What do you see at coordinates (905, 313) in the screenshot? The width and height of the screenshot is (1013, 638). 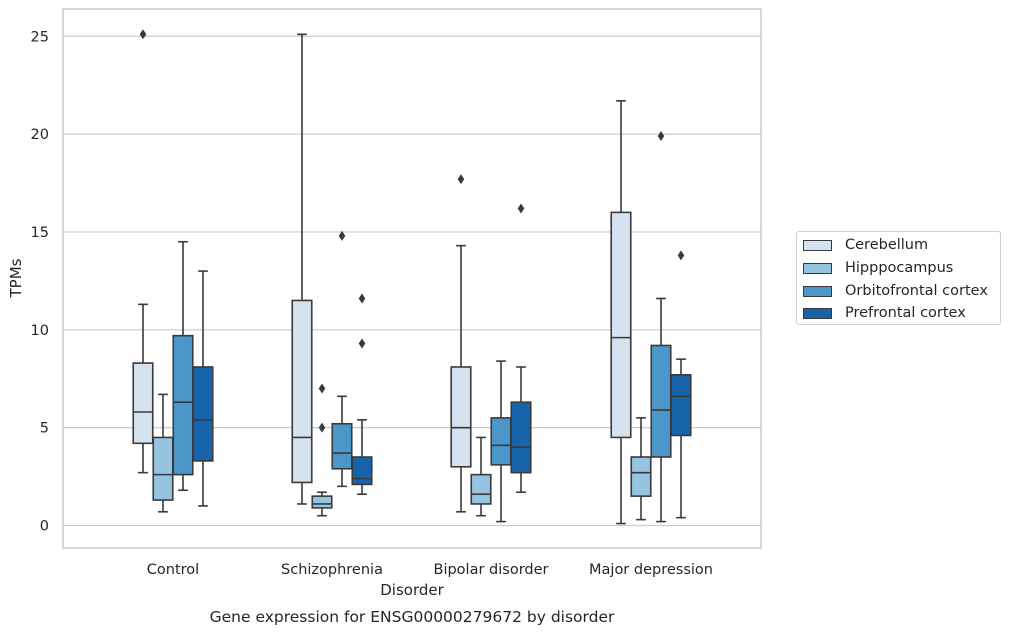 I see `legend-label-prefrontal: Prefrontal cortex` at bounding box center [905, 313].